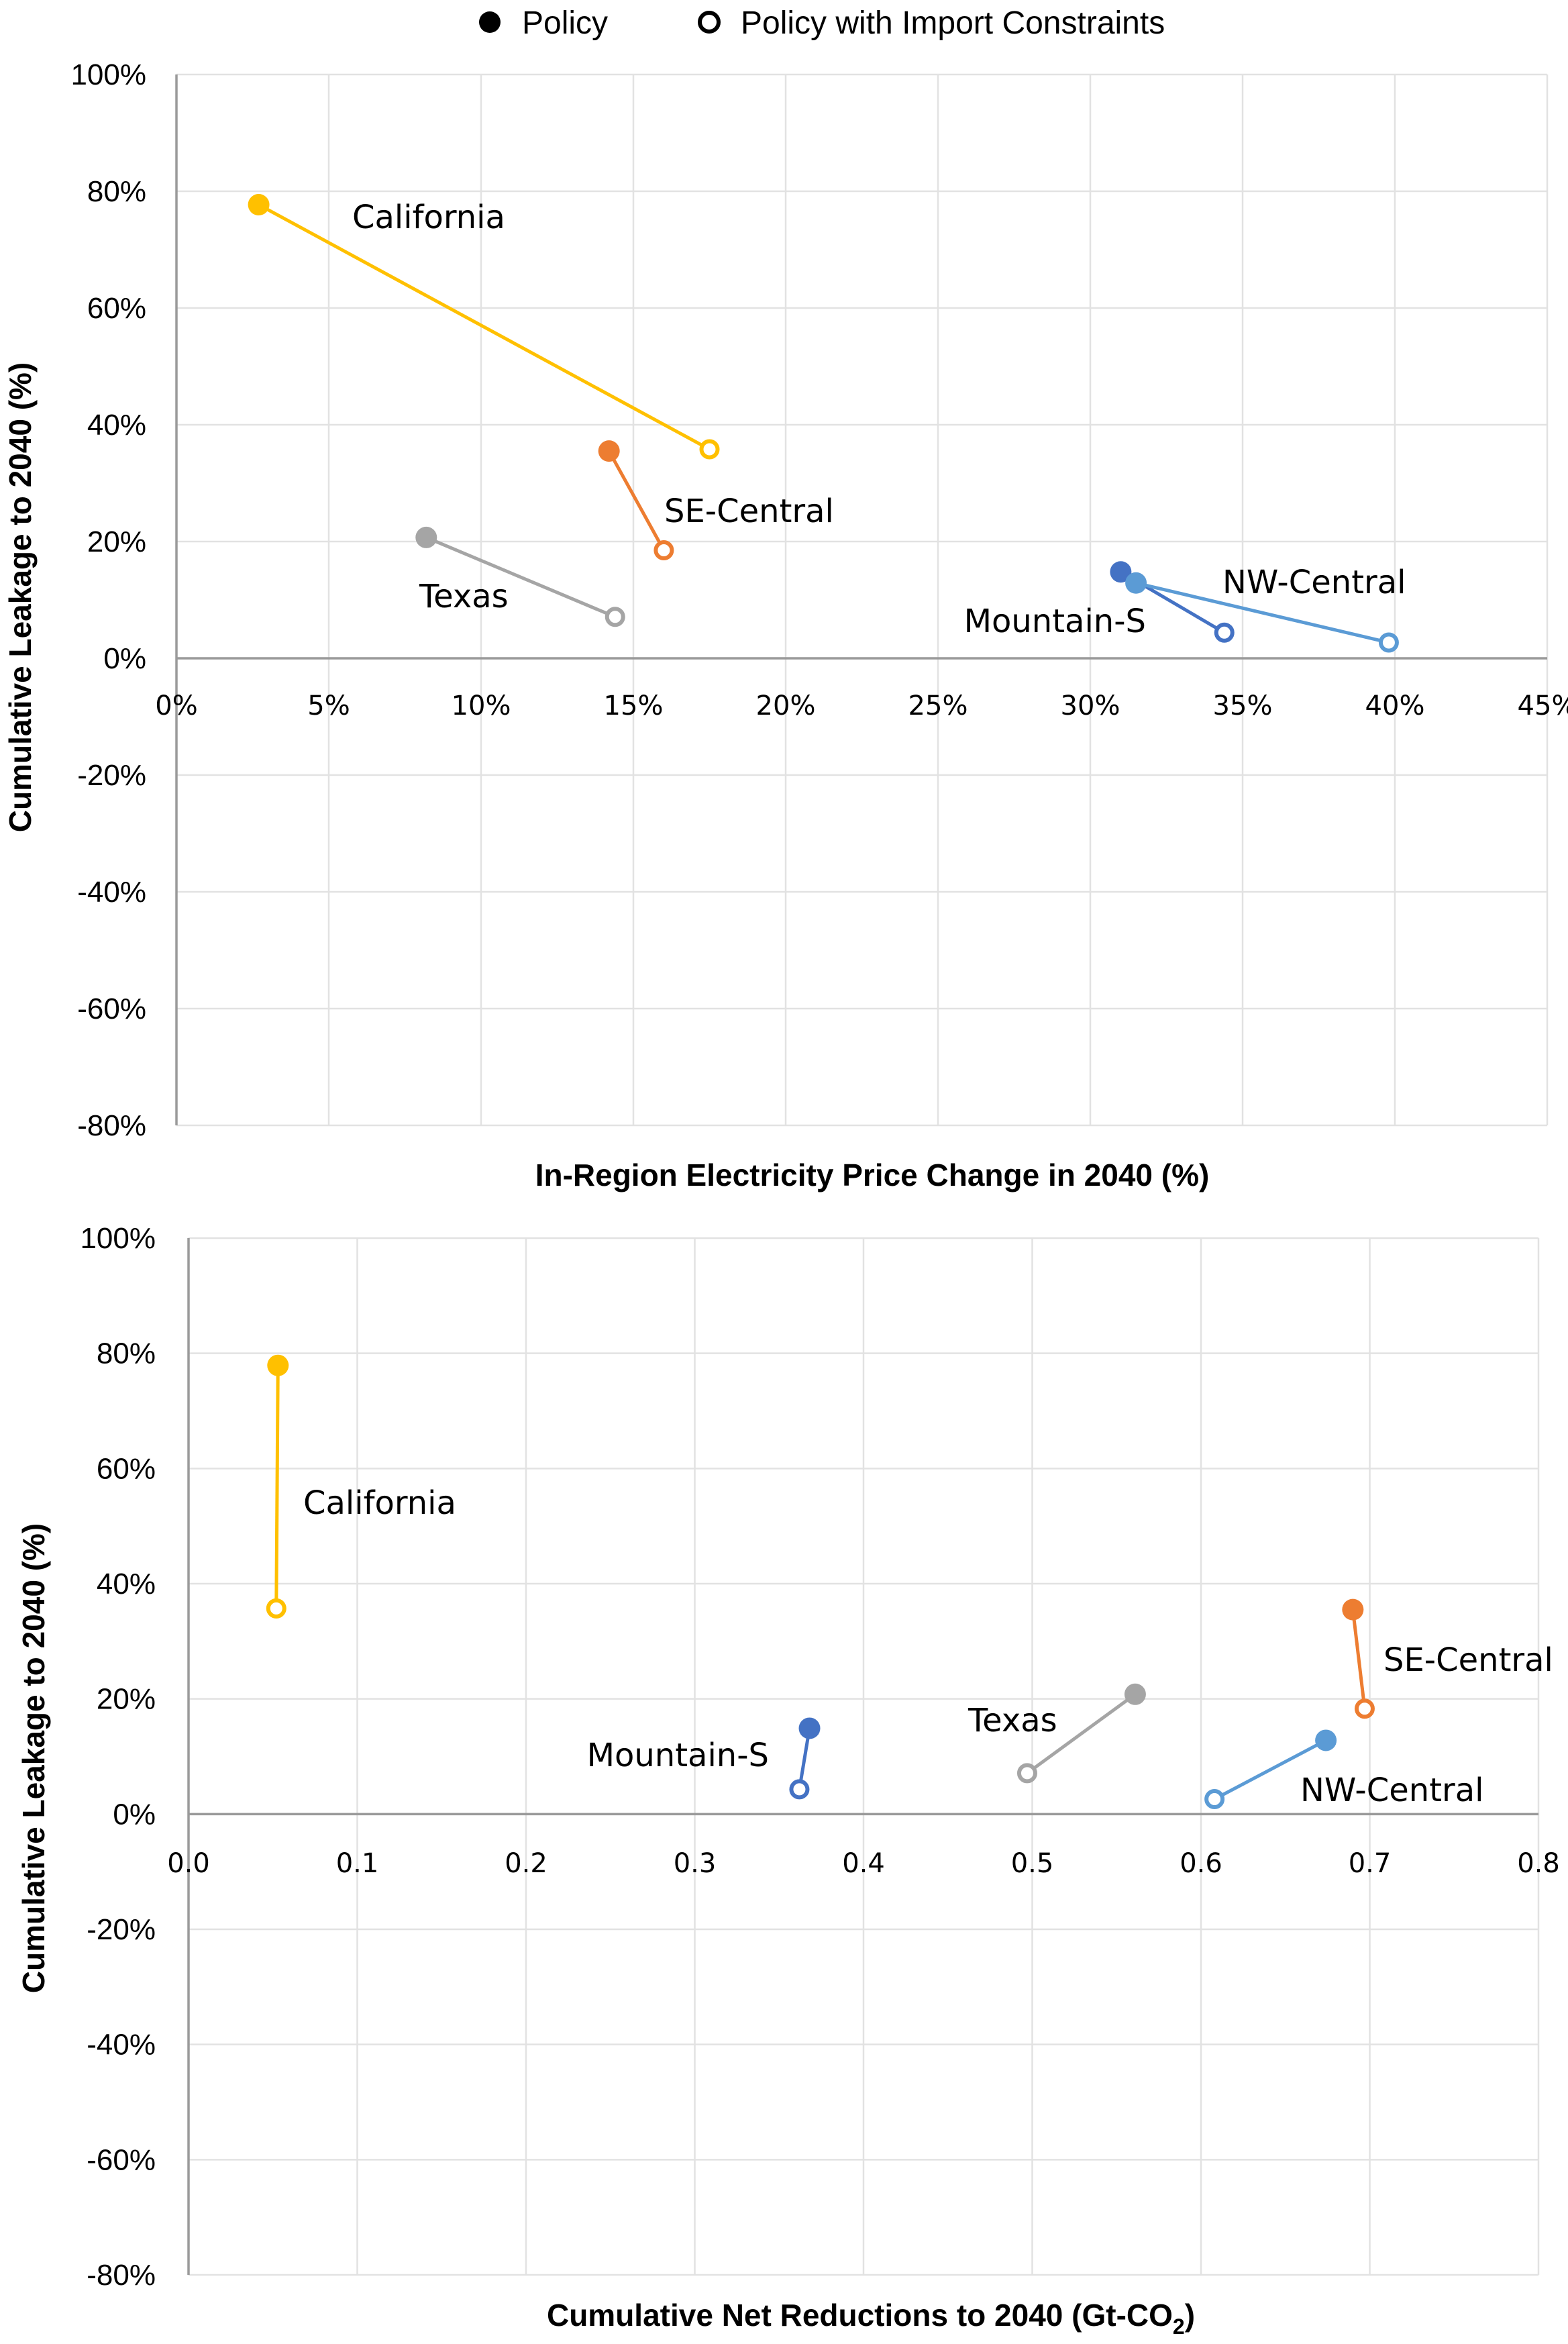 Image resolution: width=1568 pixels, height=2344 pixels. Describe the element at coordinates (33, 1758) in the screenshot. I see `bottom-chart-y-axis-title: Cumulative Leakage to 2040 (%)` at that location.